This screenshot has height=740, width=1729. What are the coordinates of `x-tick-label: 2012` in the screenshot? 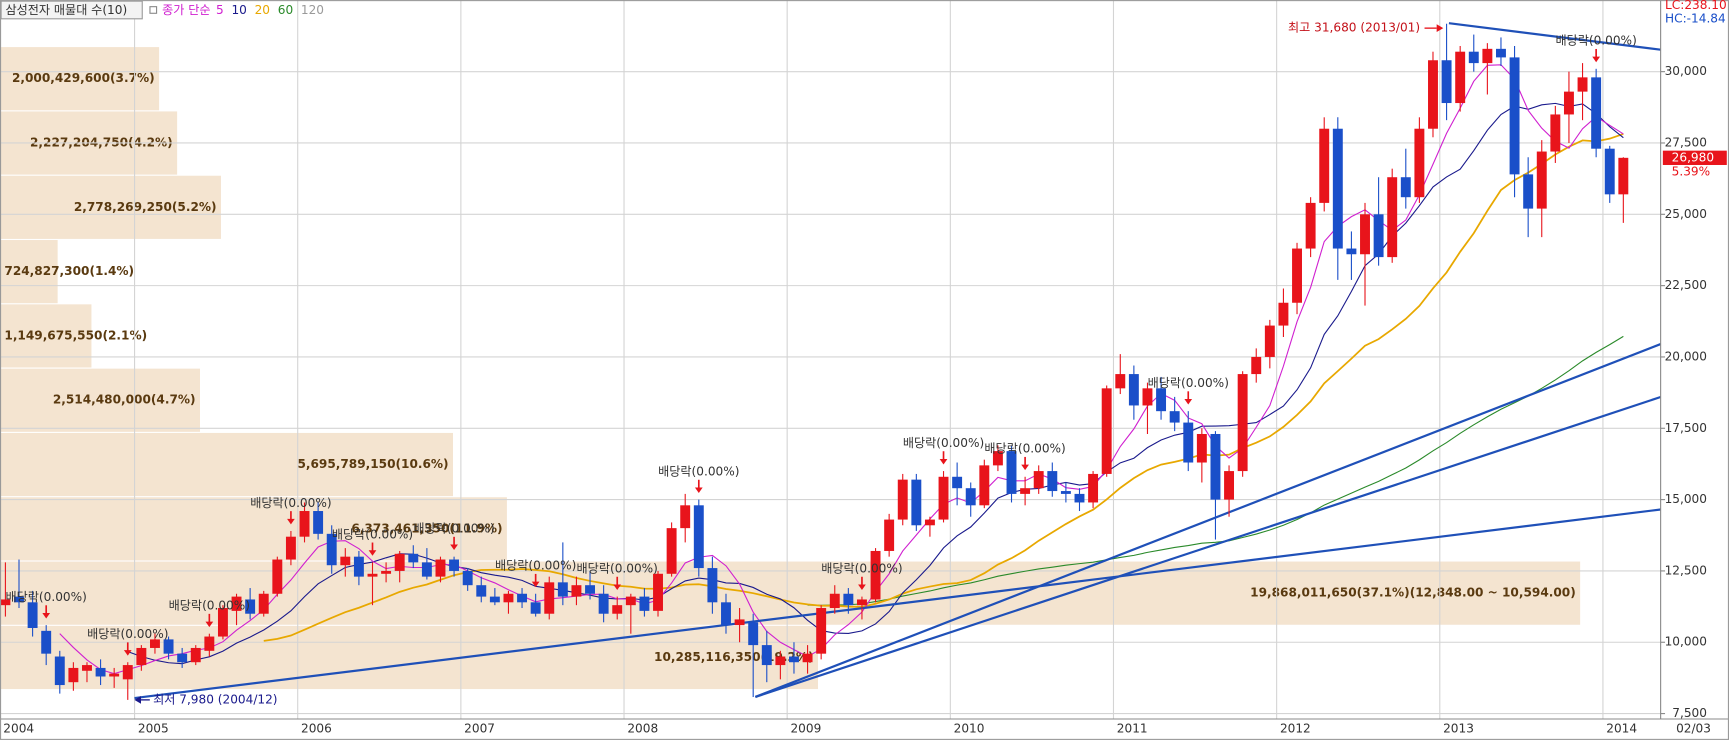 It's located at (1295, 728).